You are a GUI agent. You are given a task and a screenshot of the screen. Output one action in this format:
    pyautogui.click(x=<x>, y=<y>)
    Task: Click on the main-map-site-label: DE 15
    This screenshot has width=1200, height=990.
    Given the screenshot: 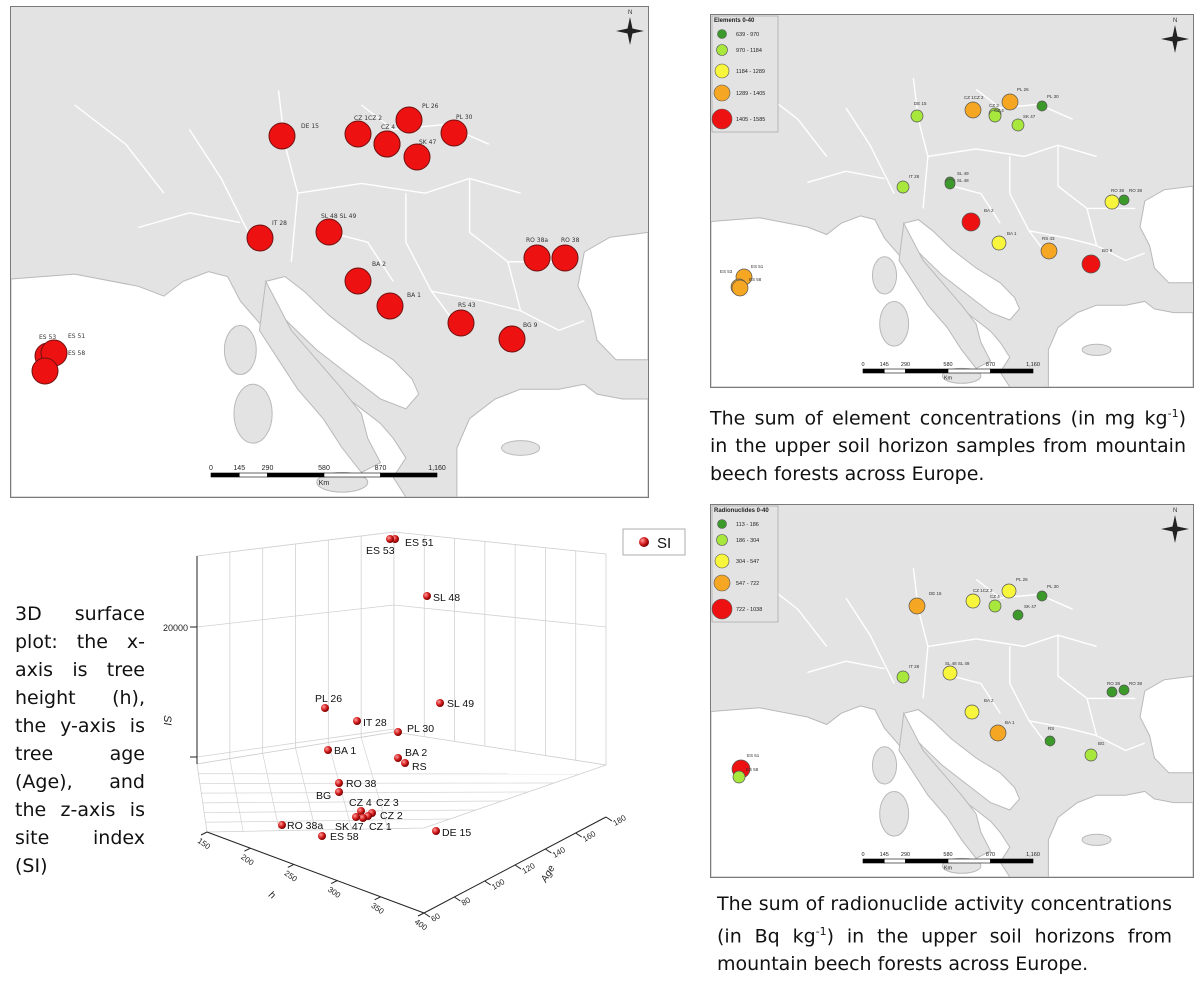 What is the action you would take?
    pyautogui.click(x=310, y=126)
    